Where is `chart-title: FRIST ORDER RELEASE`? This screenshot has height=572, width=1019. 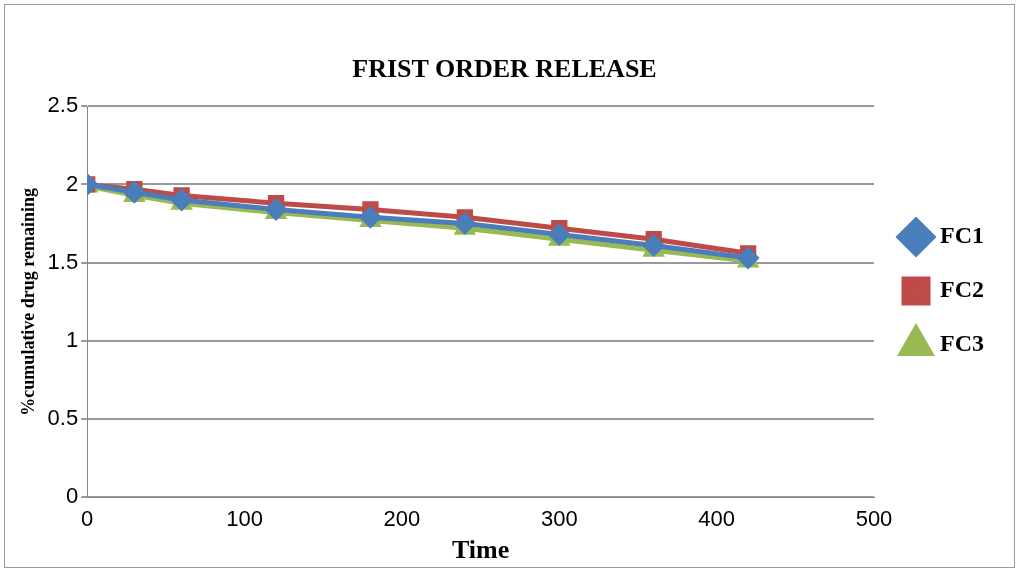 chart-title: FRIST ORDER RELEASE is located at coordinates (504, 69).